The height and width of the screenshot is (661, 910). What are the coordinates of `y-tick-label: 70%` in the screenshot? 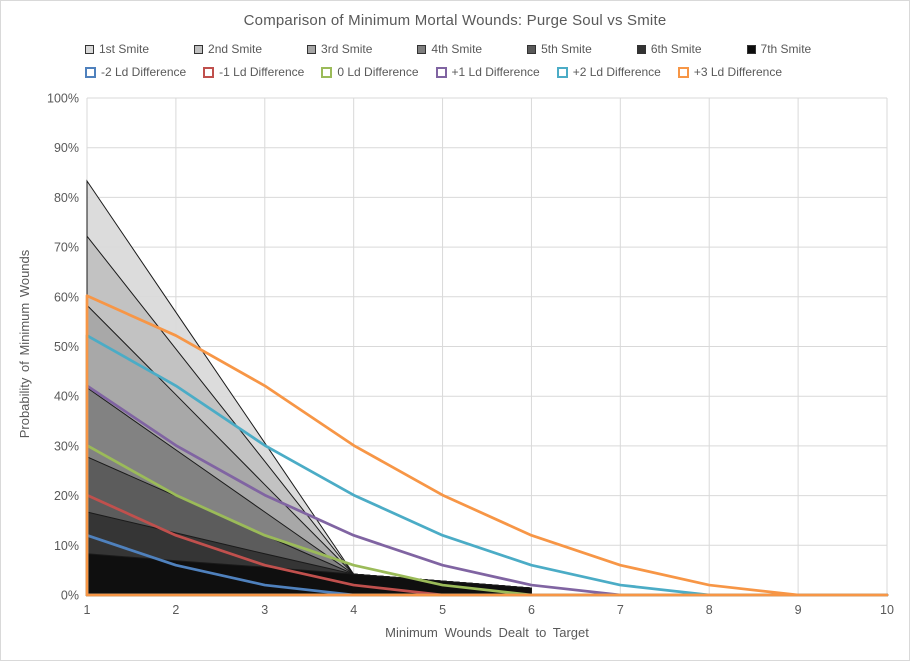 It's located at (66, 248).